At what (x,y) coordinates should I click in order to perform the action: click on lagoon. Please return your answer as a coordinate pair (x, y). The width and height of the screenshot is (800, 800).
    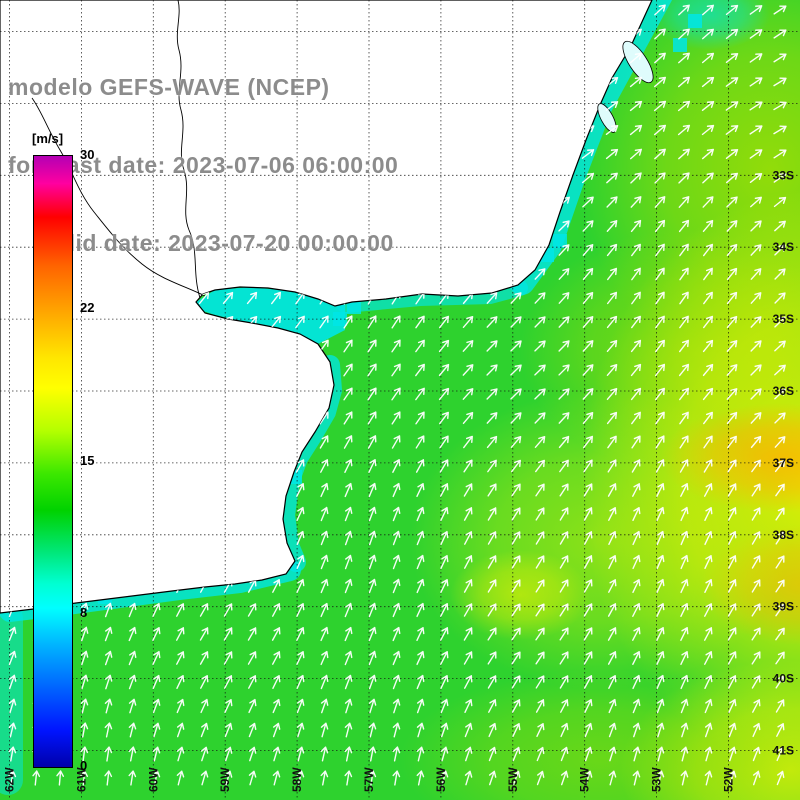
    Looking at the image, I should click on (638, 62).